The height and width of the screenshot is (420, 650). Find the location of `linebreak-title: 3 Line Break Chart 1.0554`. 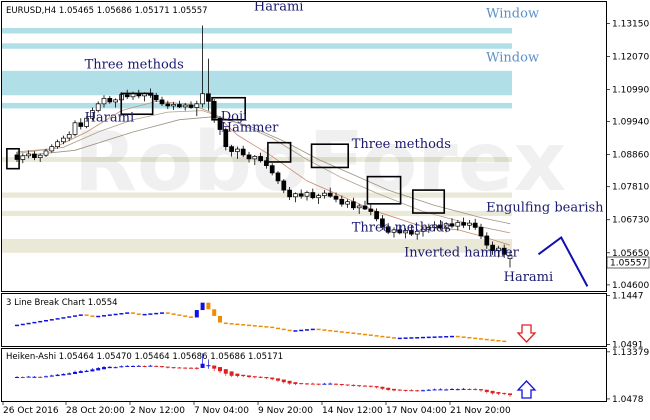

linebreak-title: 3 Line Break Chart 1.0554 is located at coordinates (62, 303).